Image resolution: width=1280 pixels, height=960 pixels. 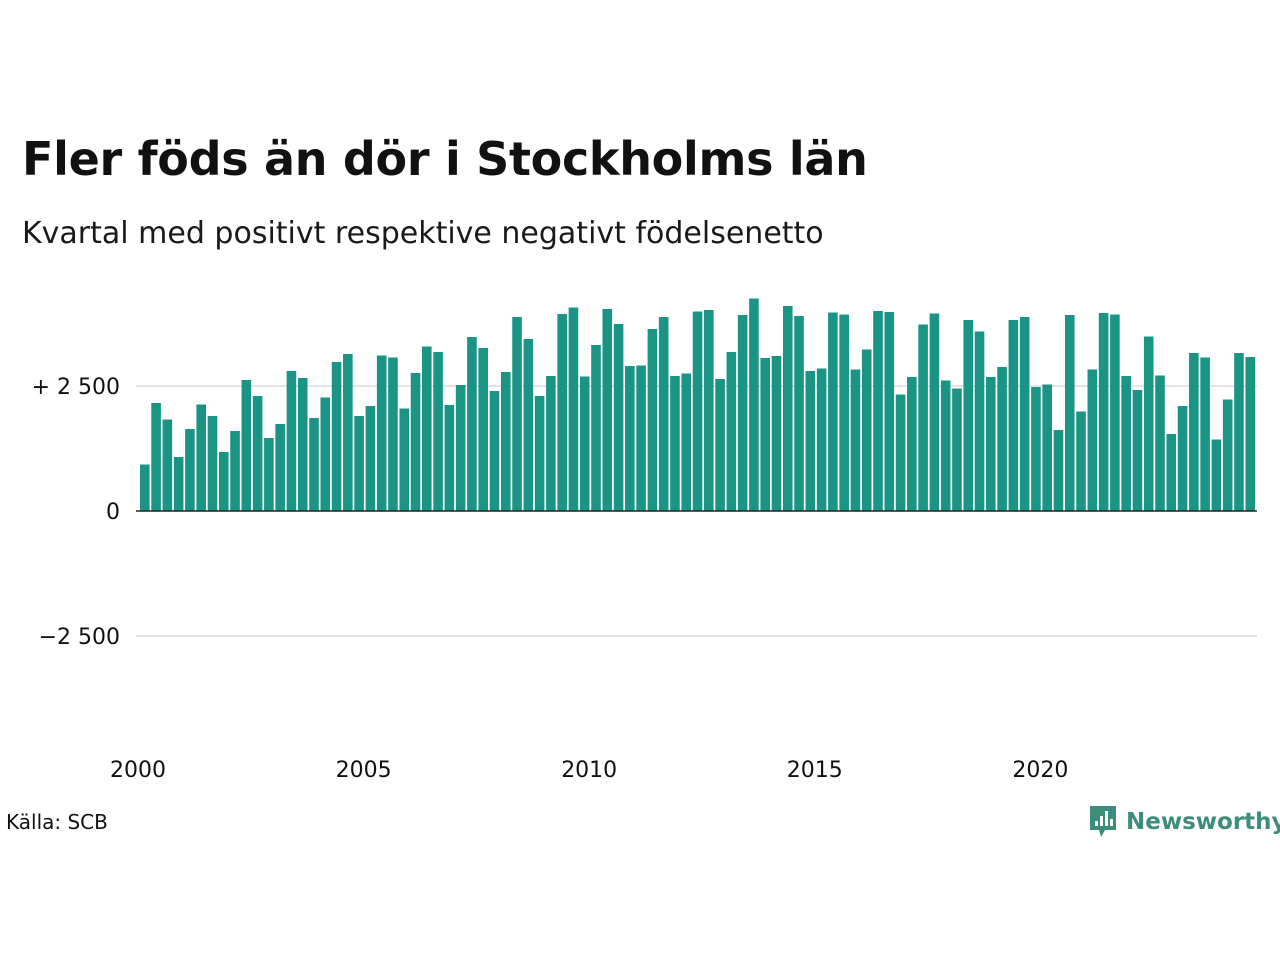 I want to click on x-tick-label: 2015, so click(x=815, y=770).